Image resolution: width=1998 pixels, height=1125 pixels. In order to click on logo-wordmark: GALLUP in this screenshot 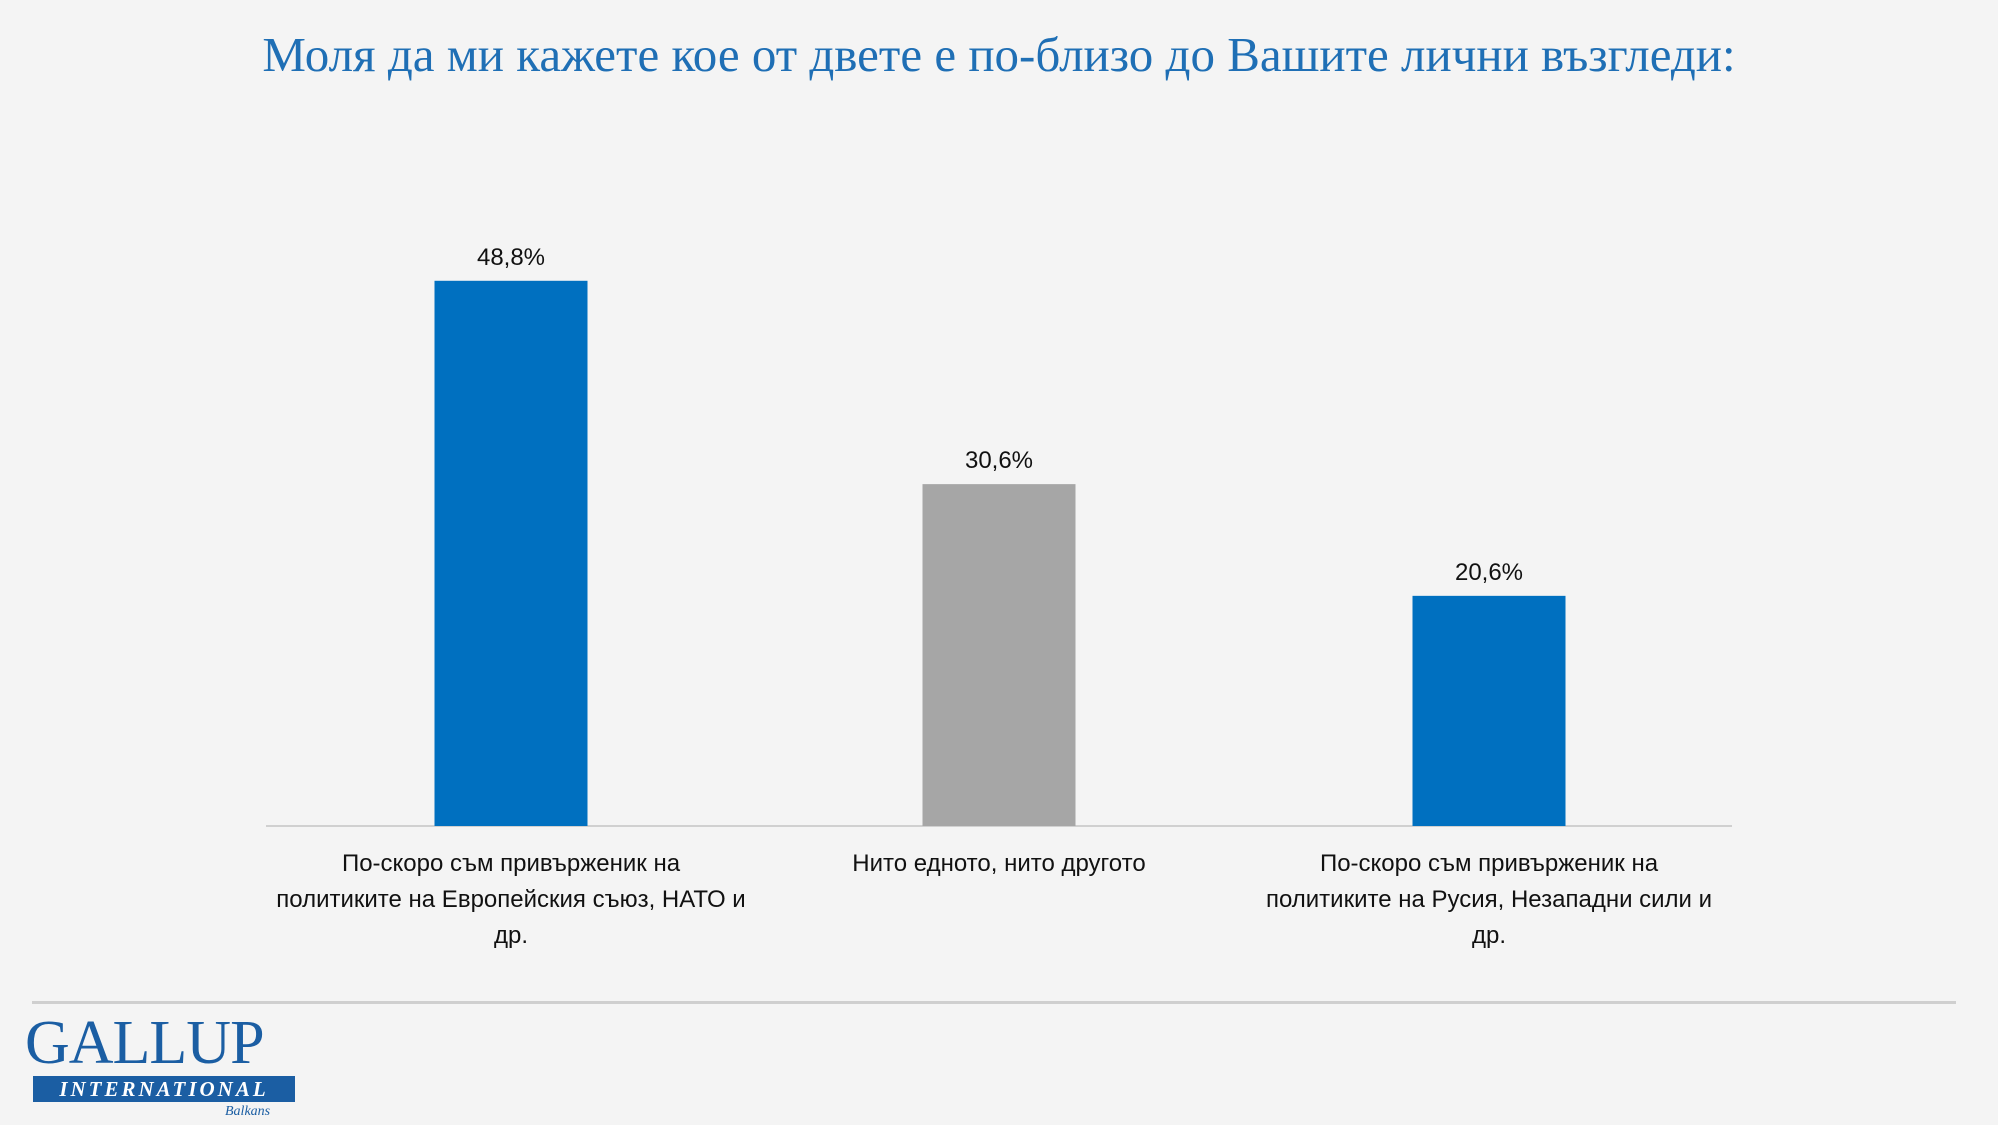, I will do `click(145, 1043)`.